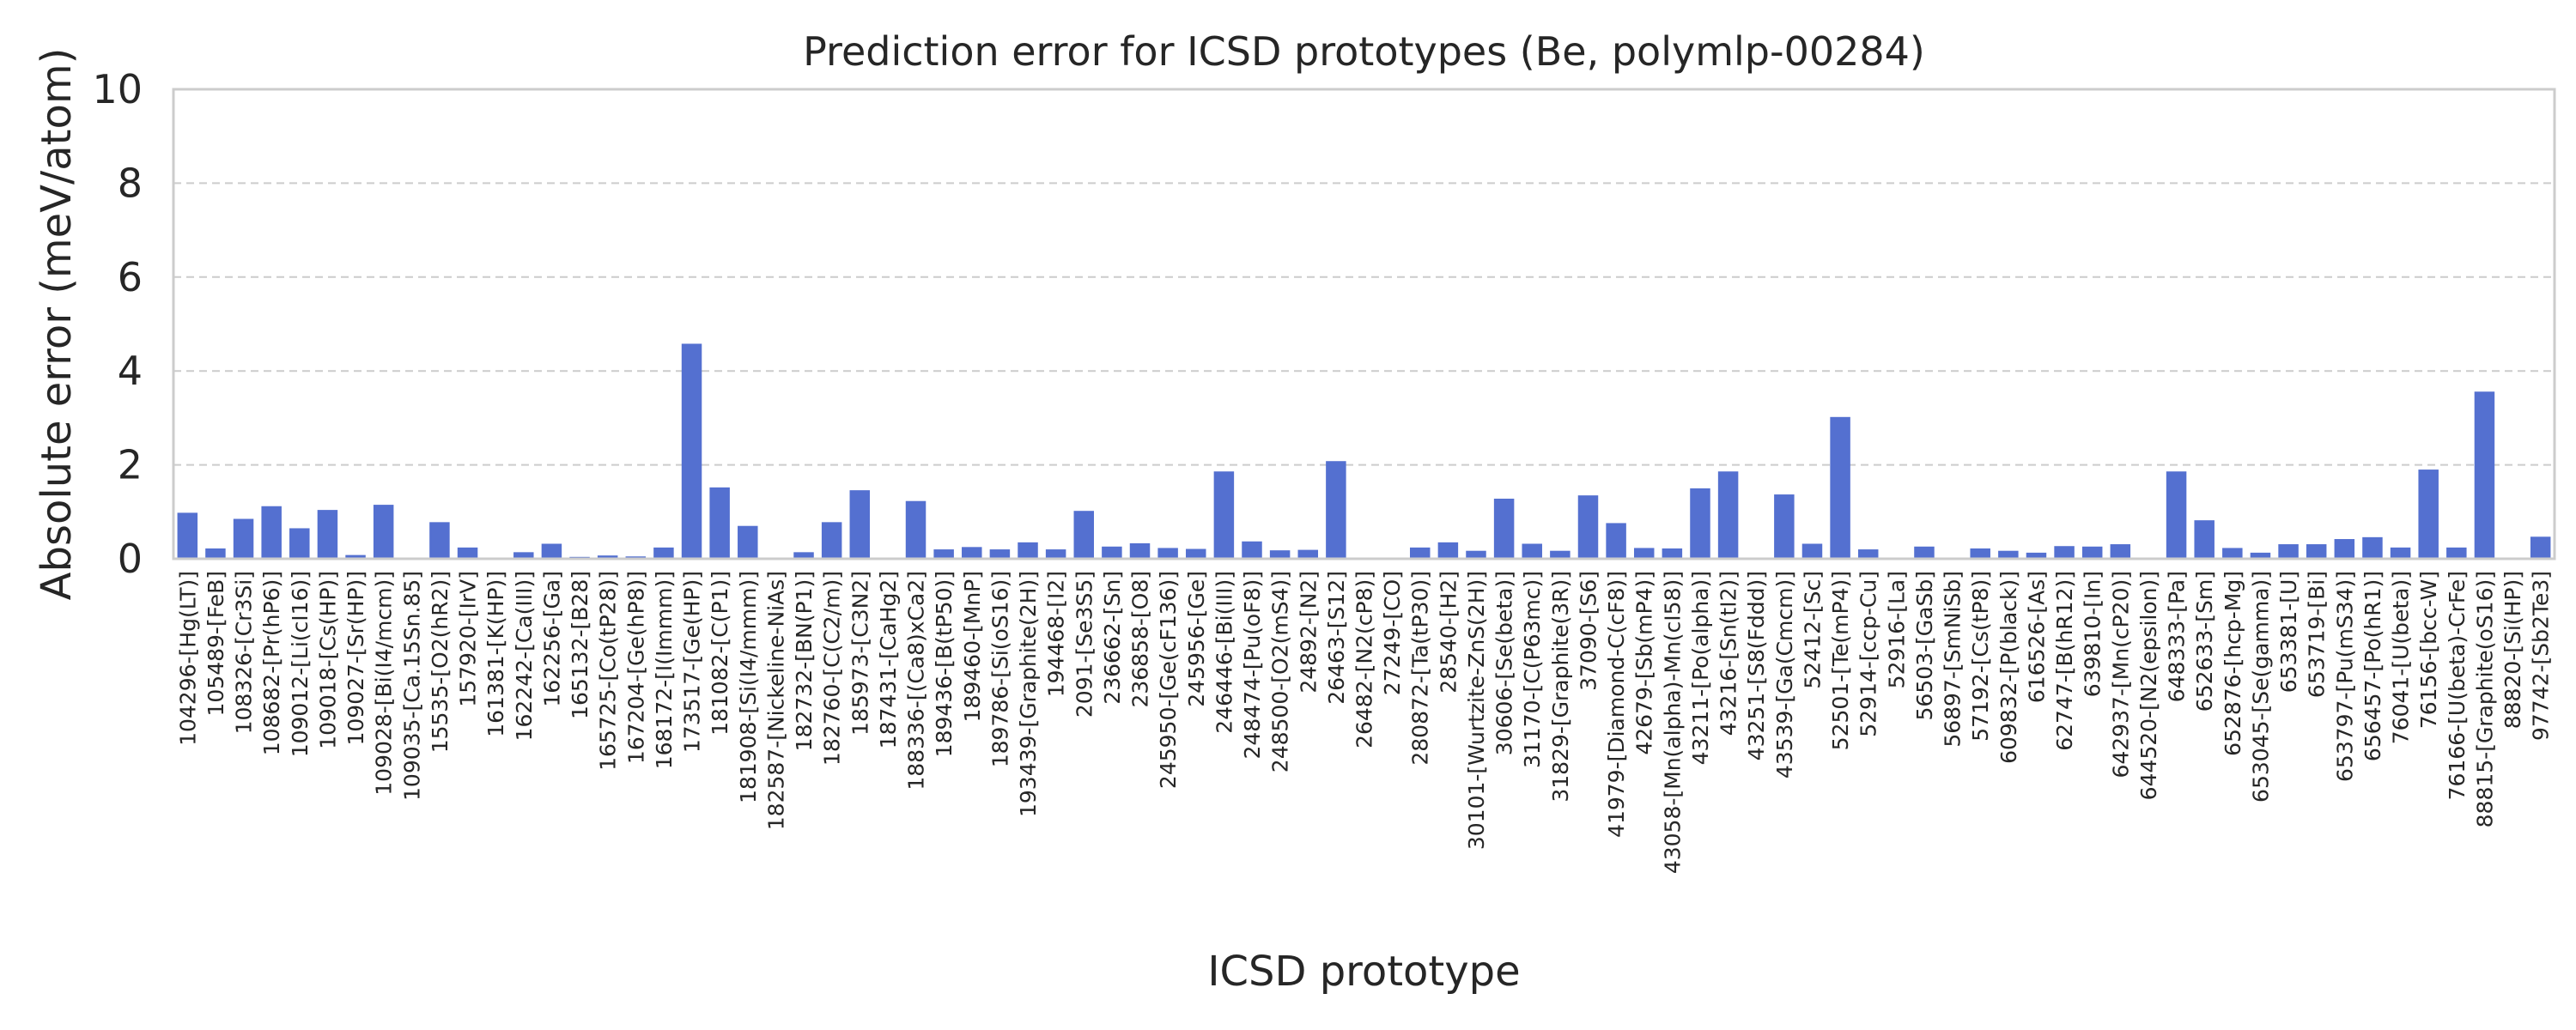  What do you see at coordinates (1588, 631) in the screenshot?
I see `x-tick-label: 37090-[S6]` at bounding box center [1588, 631].